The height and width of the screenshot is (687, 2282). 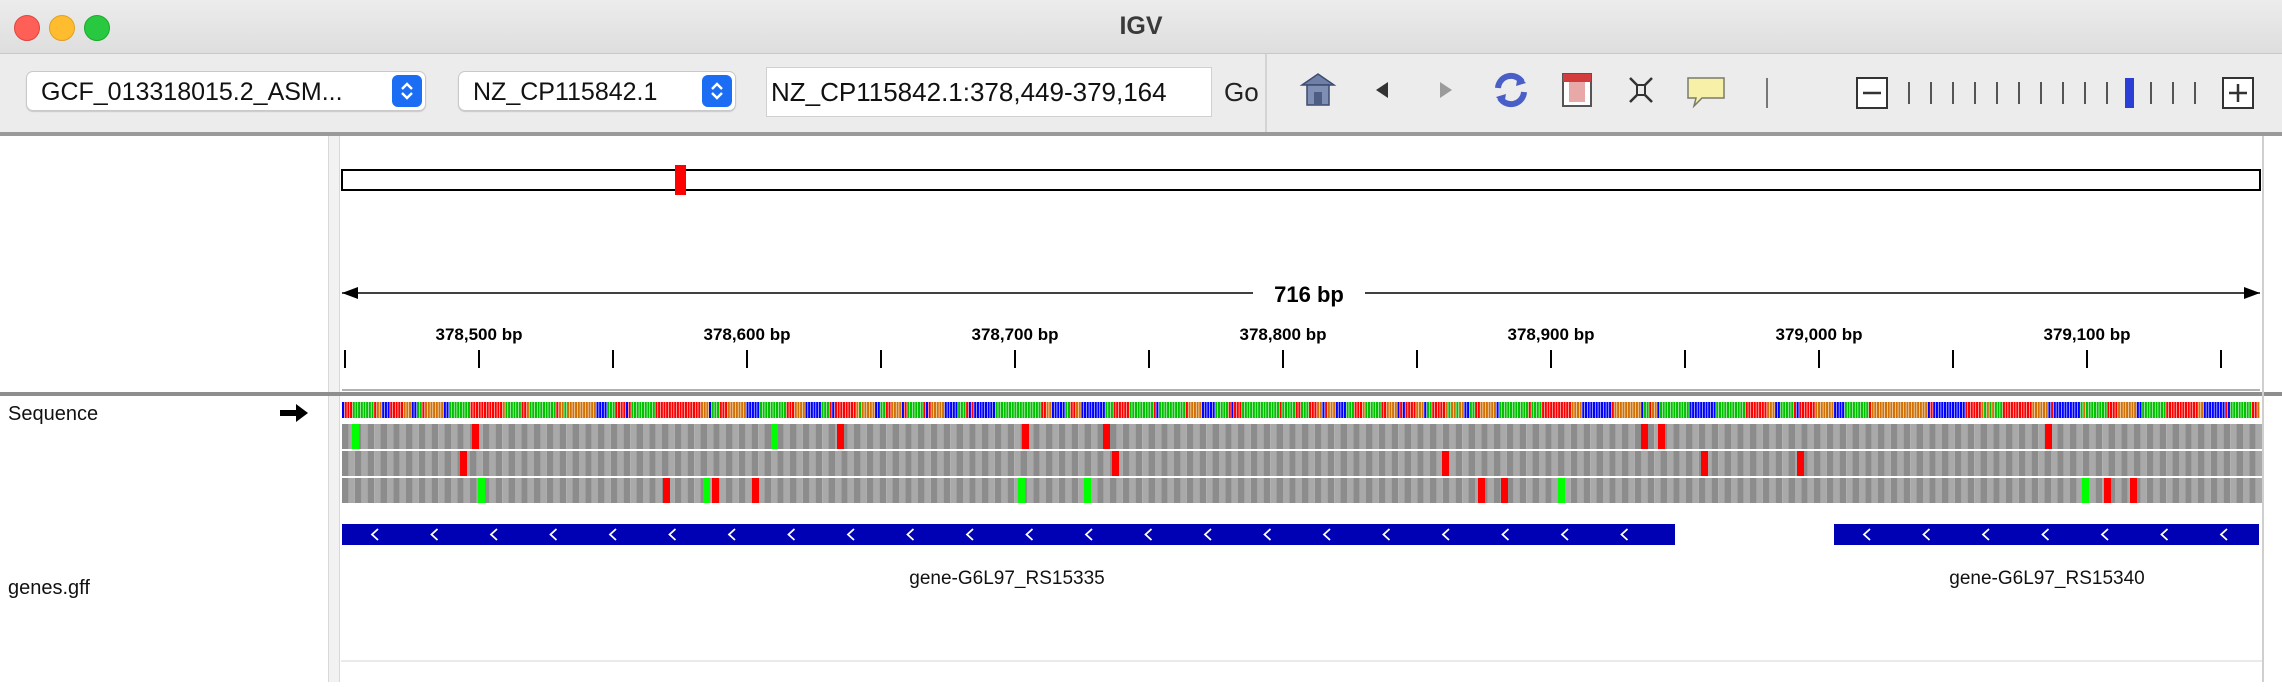 I want to click on sequence-track-label: Sequence, so click(x=53, y=414).